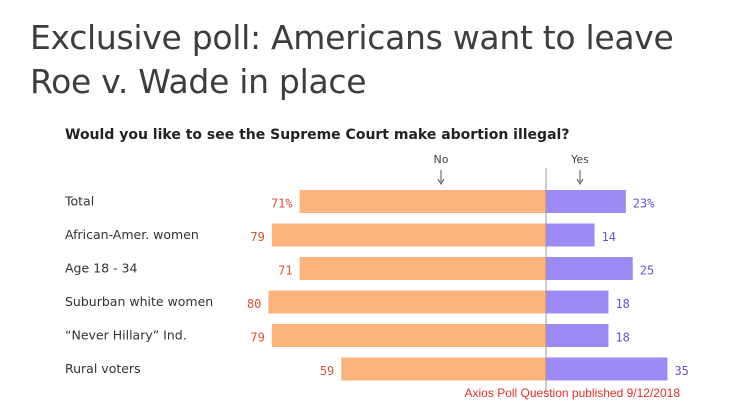  I want to click on category-label: Suburban white women, so click(139, 301).